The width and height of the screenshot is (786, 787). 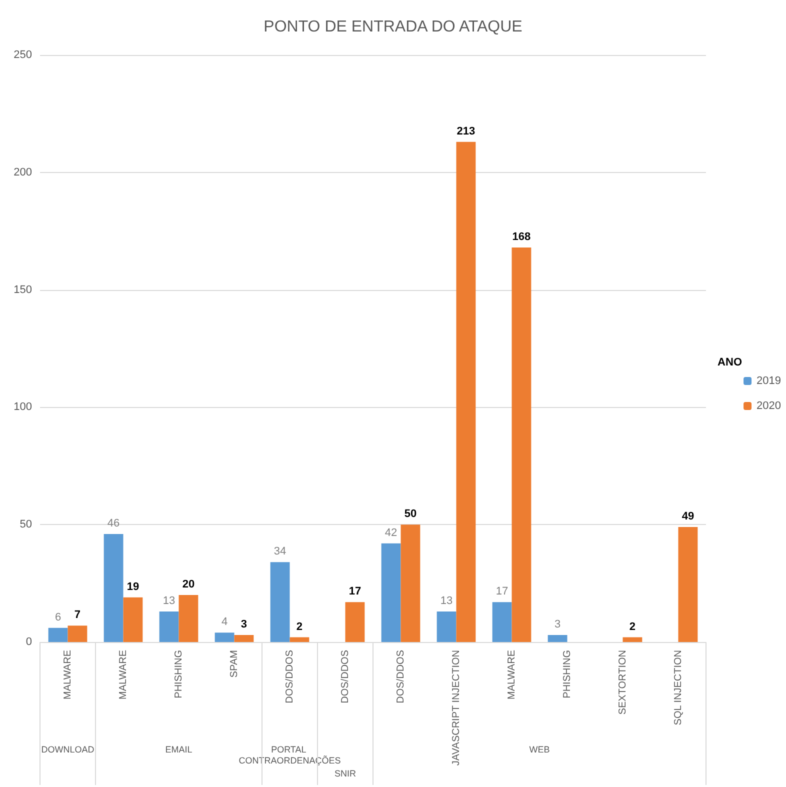 I want to click on text: WEB, so click(x=539, y=749).